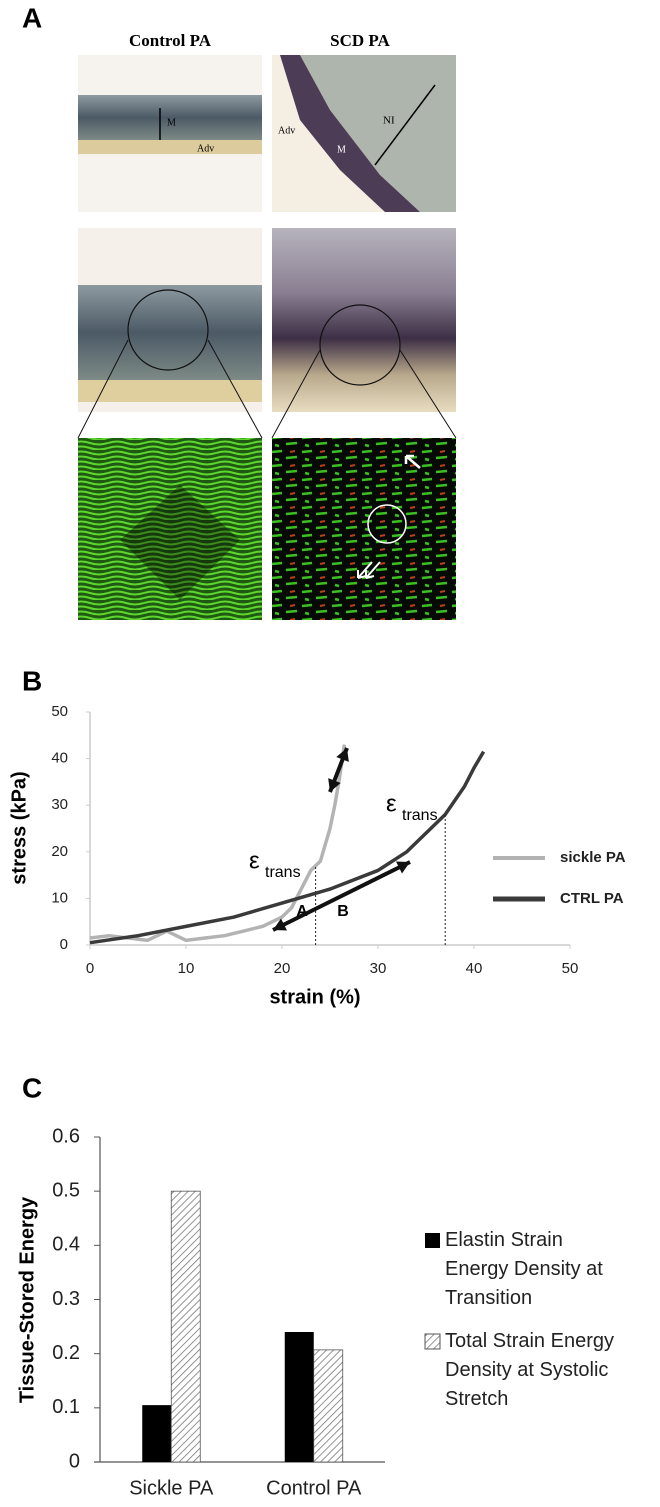 The height and width of the screenshot is (1507, 660). What do you see at coordinates (180, 542) in the screenshot?
I see `shade` at bounding box center [180, 542].